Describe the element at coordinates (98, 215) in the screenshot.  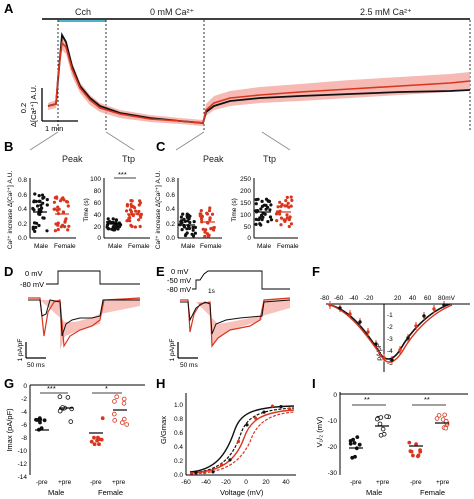
I see `tick: 40` at that location.